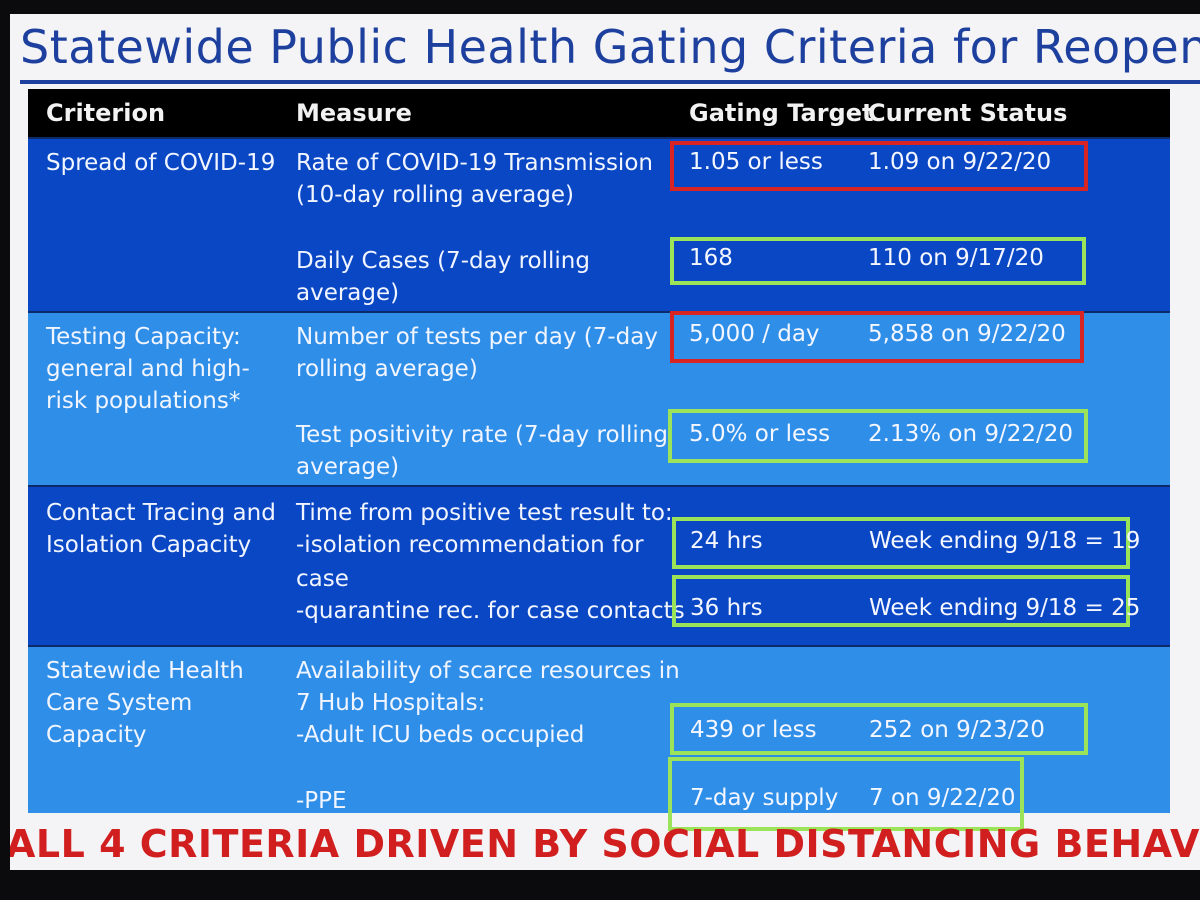 The width and height of the screenshot is (1200, 900). Describe the element at coordinates (967, 334) in the screenshot. I see `current-status-value: 5,858 on 9/22/20` at that location.